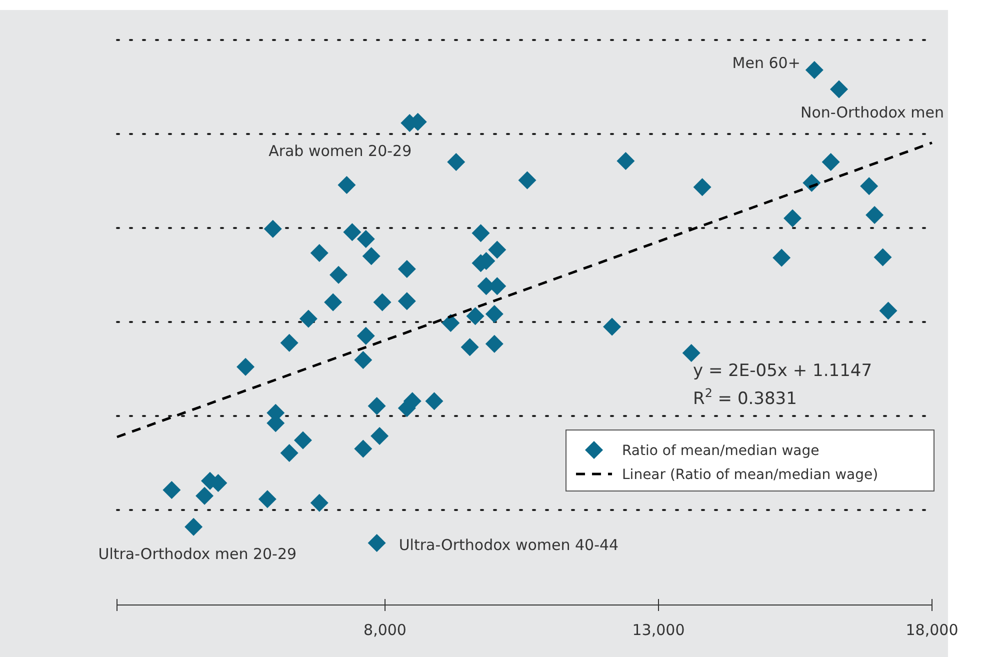  What do you see at coordinates (197, 553) in the screenshot?
I see `annotation: Ultra-Orthodox men 20-29` at bounding box center [197, 553].